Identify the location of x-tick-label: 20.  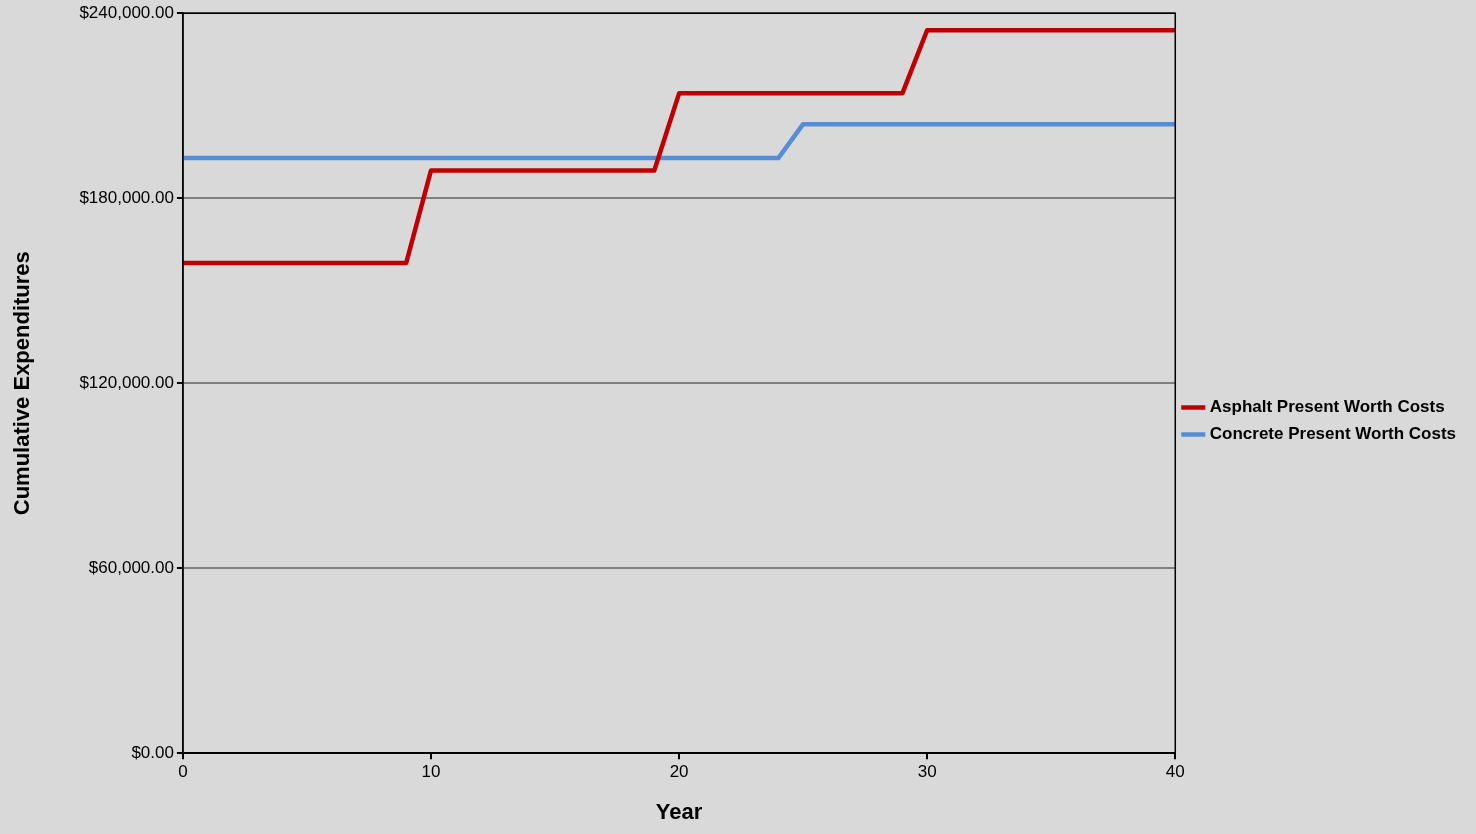
(679, 772).